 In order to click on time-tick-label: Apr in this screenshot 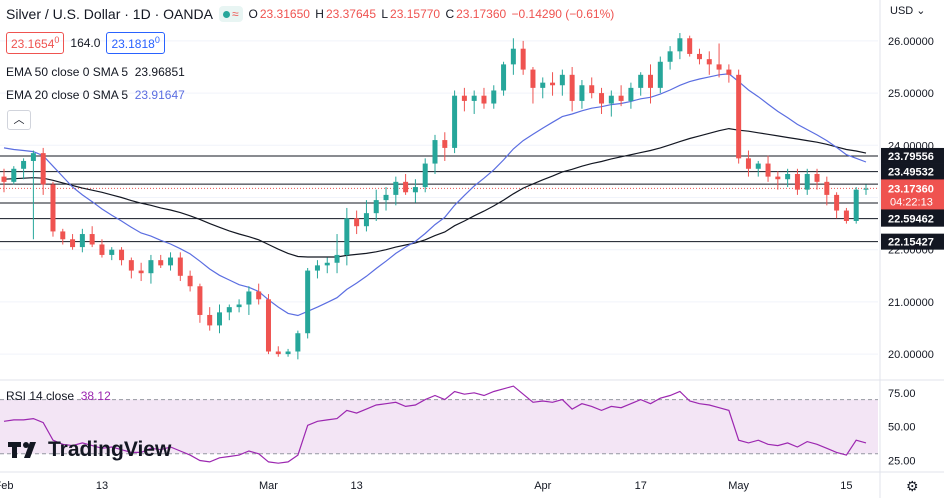, I will do `click(542, 486)`.